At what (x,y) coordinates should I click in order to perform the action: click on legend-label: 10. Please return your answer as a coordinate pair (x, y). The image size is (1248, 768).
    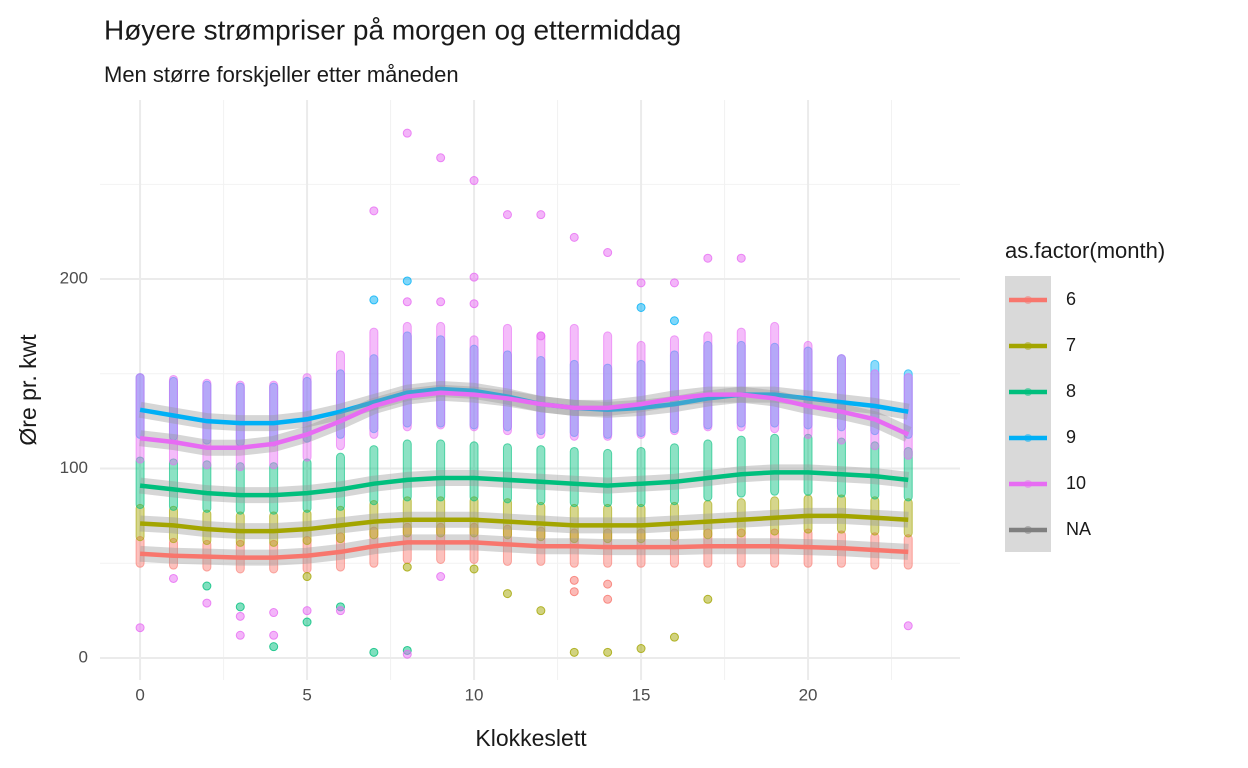
    Looking at the image, I should click on (1076, 483).